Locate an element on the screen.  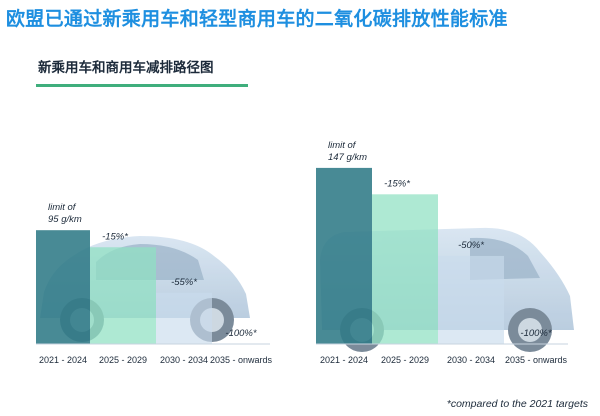
cars-category-4: 2035 - onwards is located at coordinates (241, 360).